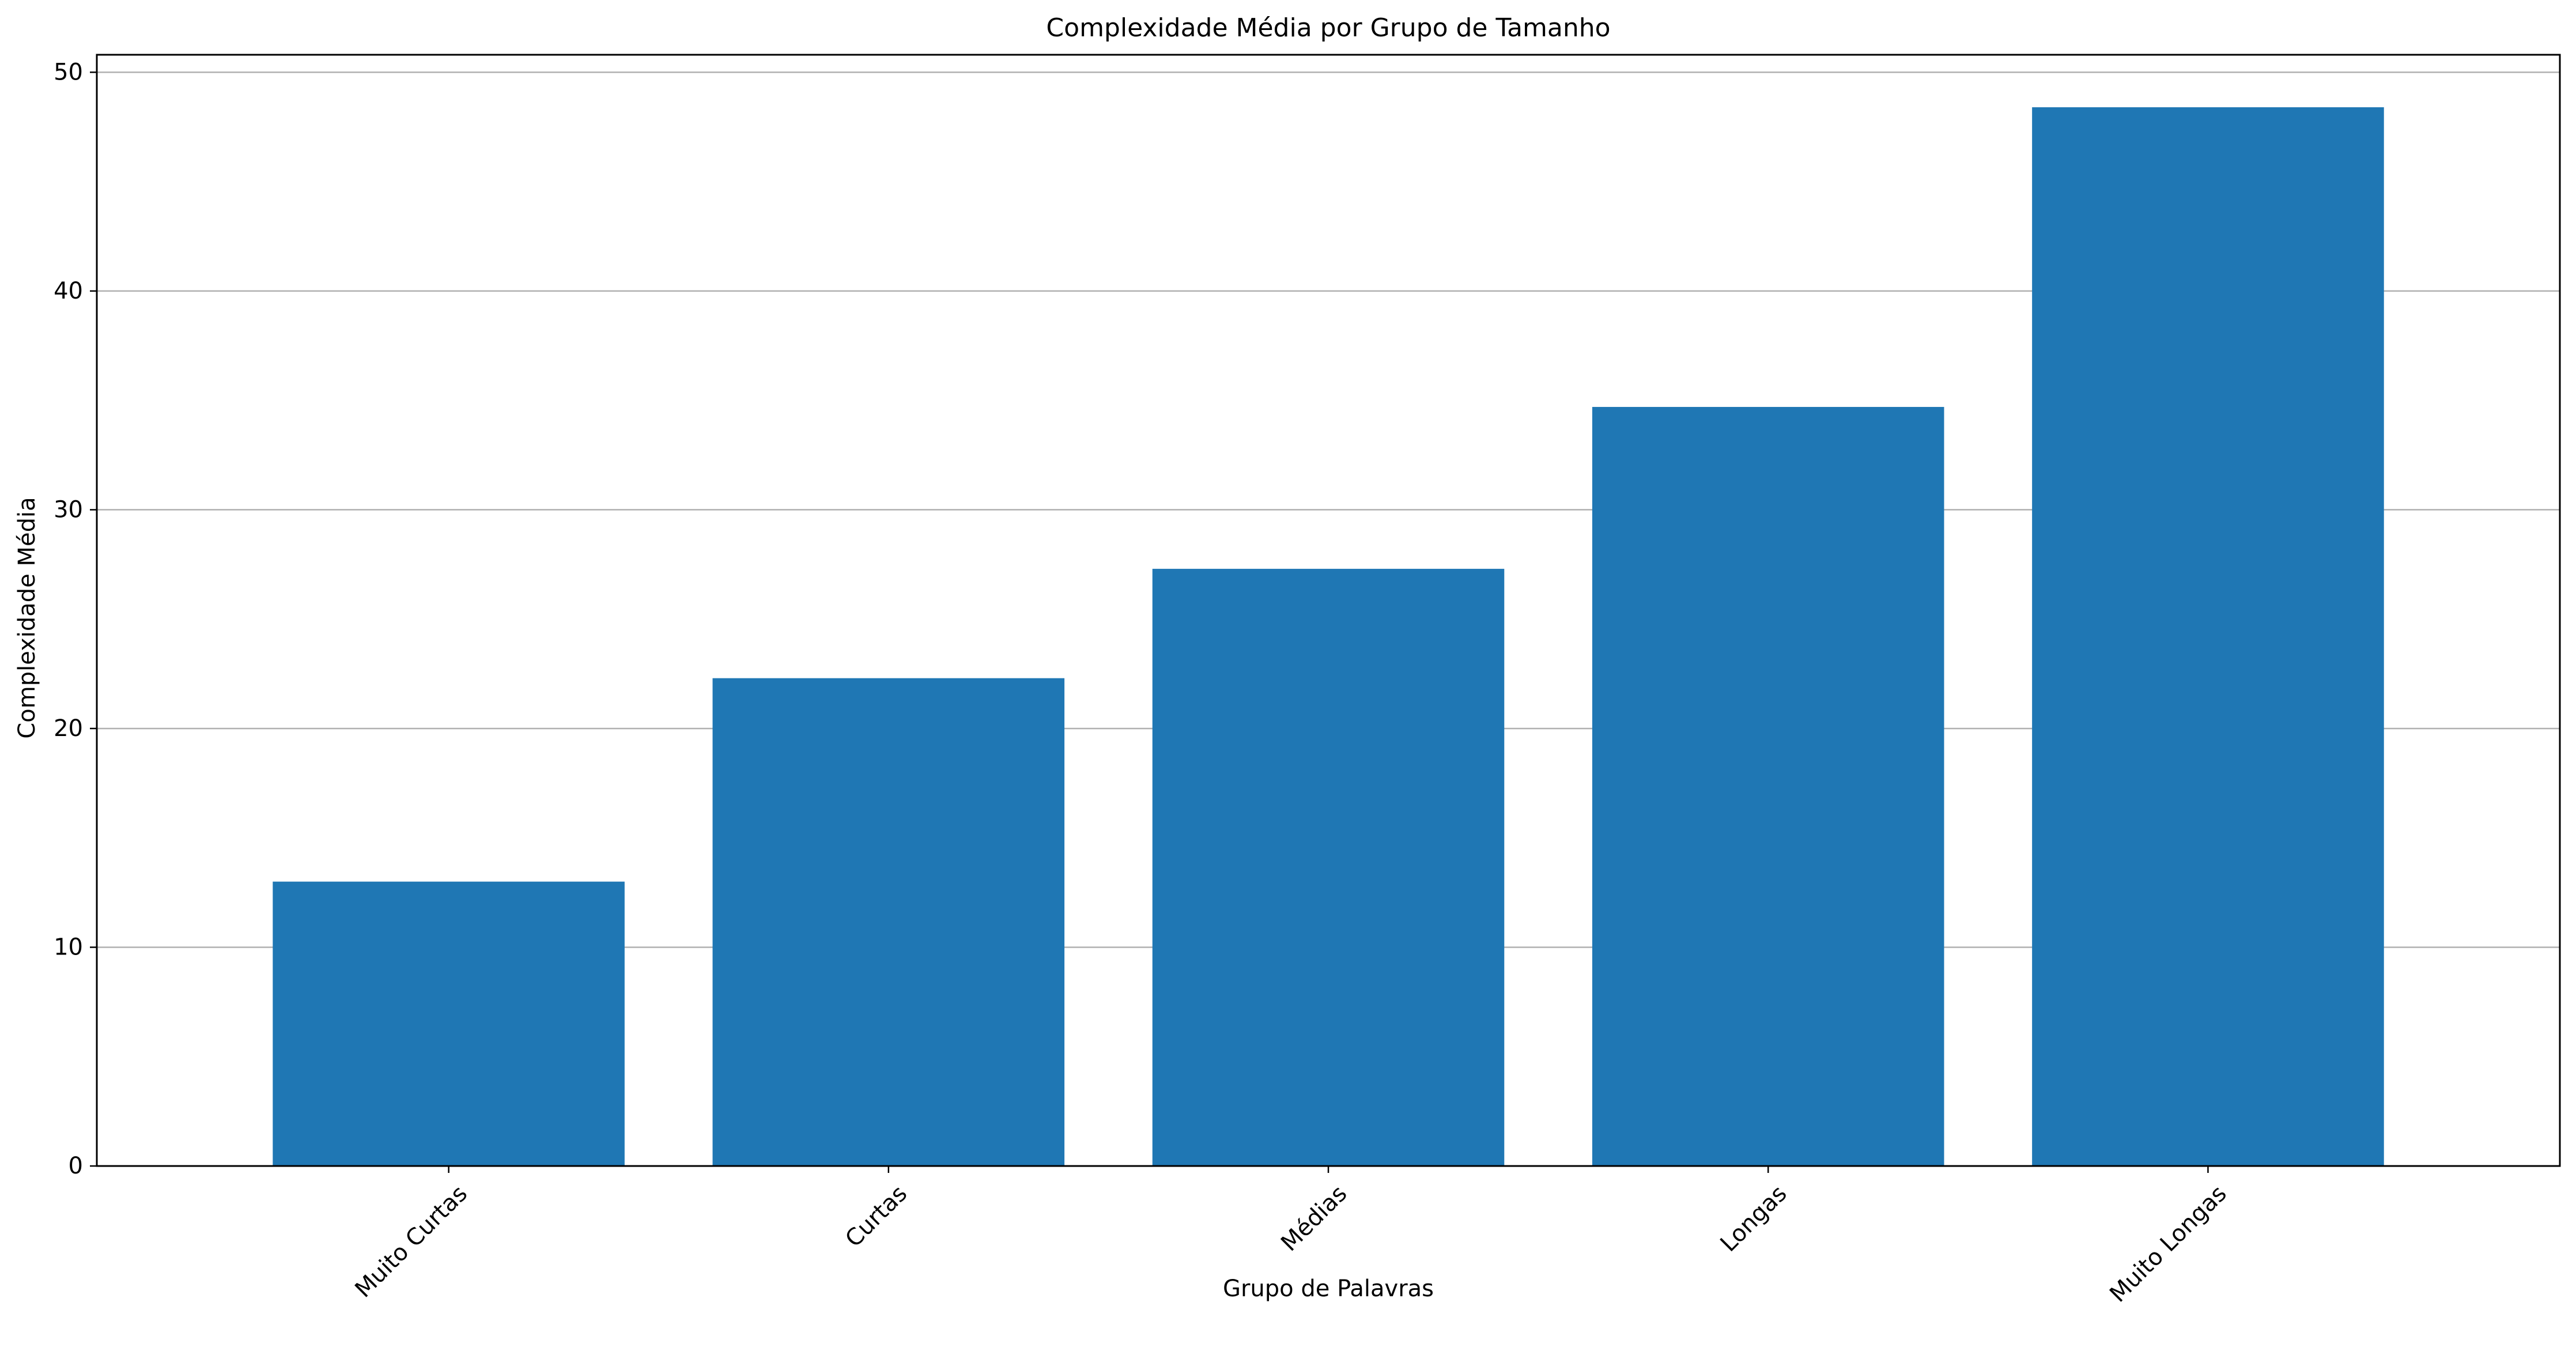 The height and width of the screenshot is (1366, 2576). Describe the element at coordinates (1328, 28) in the screenshot. I see `chart-title: Complexidade Média por Grupo de Tamanho` at that location.